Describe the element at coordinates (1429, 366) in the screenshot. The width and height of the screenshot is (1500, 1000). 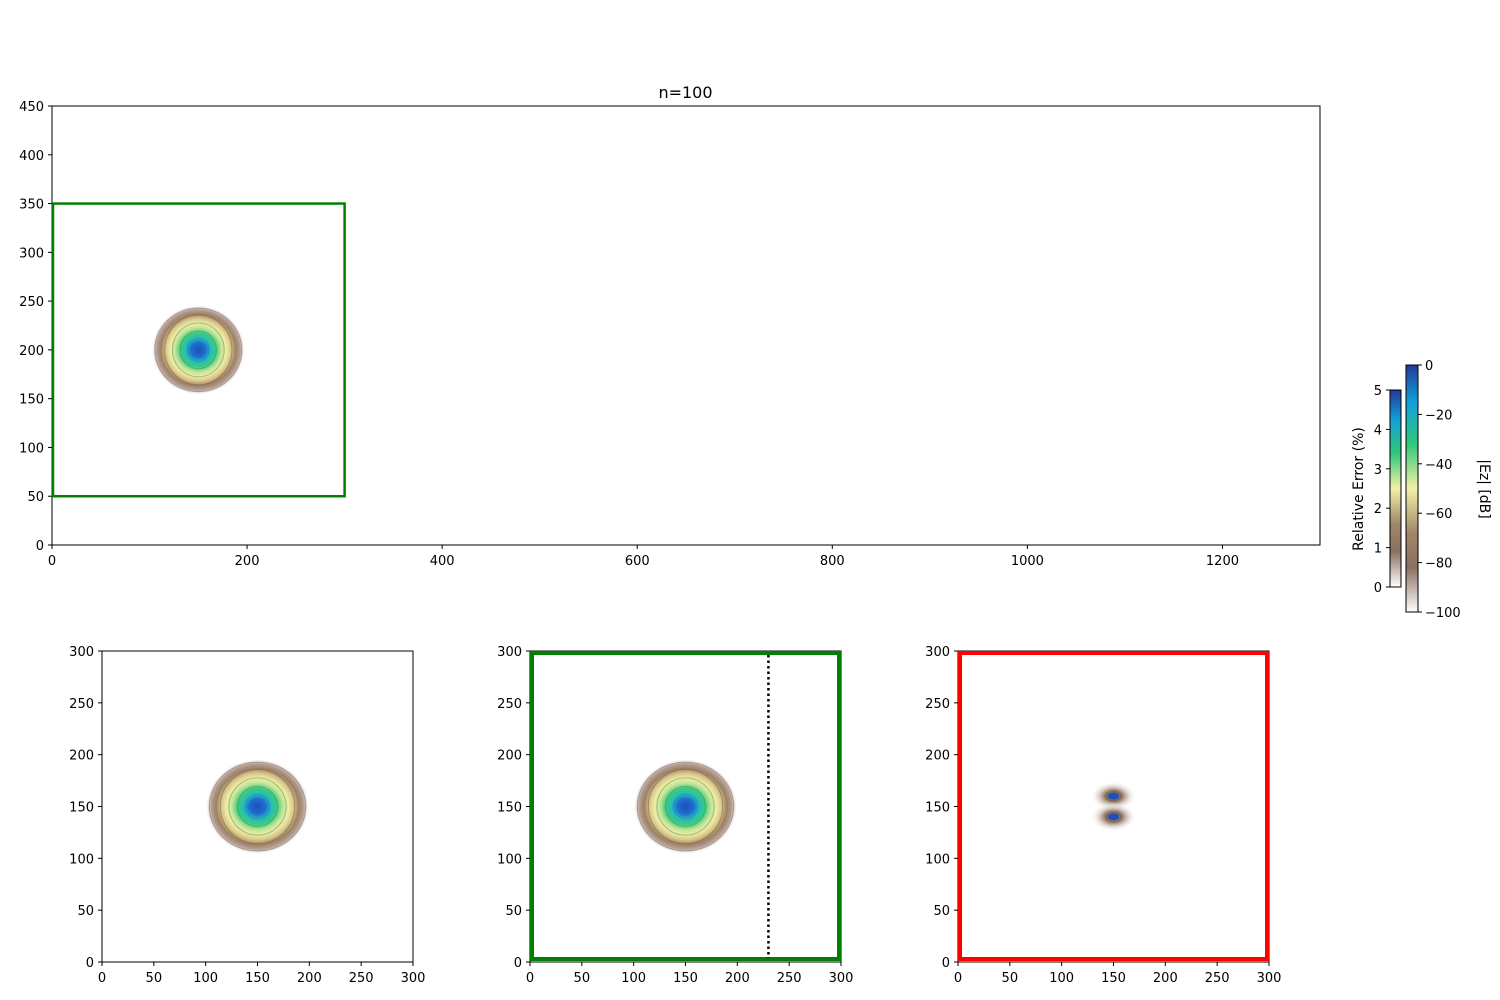
I see `colorbar-tick-label: 0` at that location.